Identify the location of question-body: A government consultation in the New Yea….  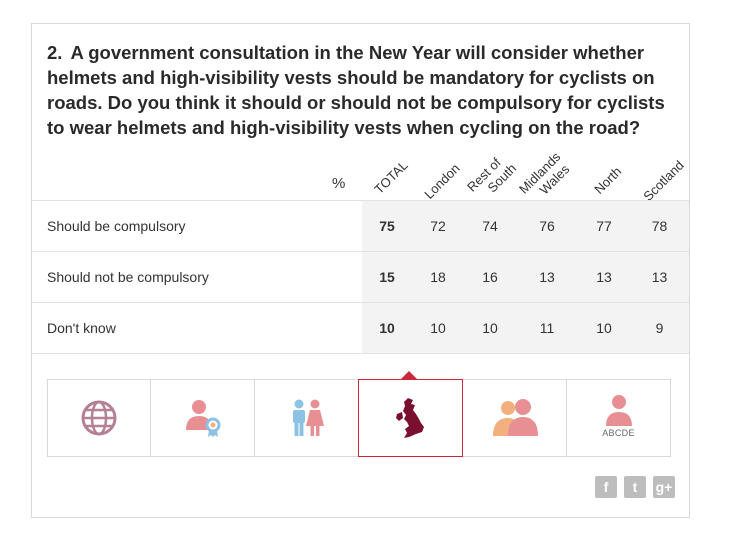
(356, 90).